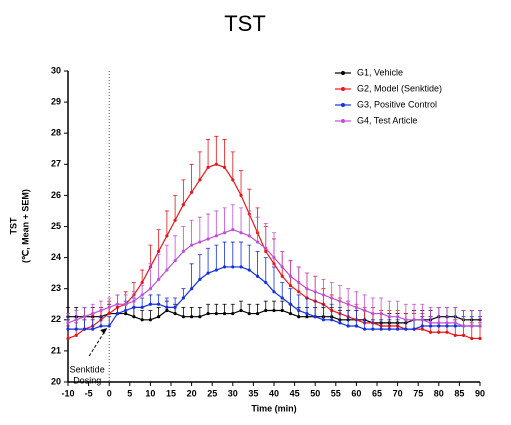  Describe the element at coordinates (295, 393) in the screenshot. I see `x-tick-label: 45` at that location.